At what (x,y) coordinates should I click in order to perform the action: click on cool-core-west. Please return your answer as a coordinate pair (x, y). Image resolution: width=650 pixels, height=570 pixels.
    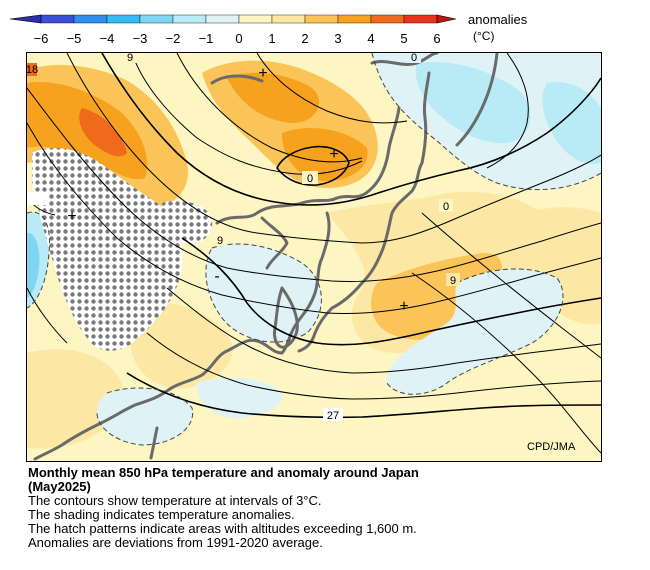
    Looking at the image, I should click on (33, 265).